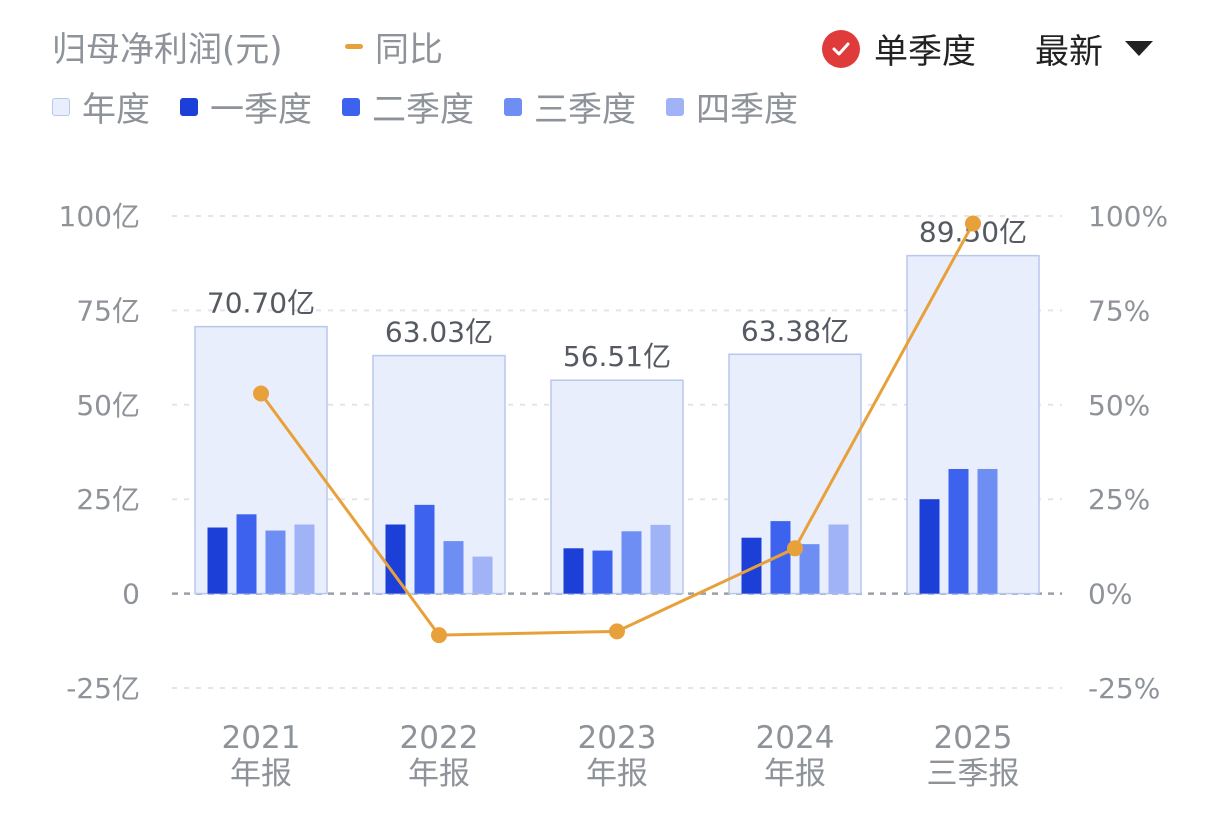 The image size is (1224, 838). I want to click on legend-item-q1: 一季度, so click(246, 106).